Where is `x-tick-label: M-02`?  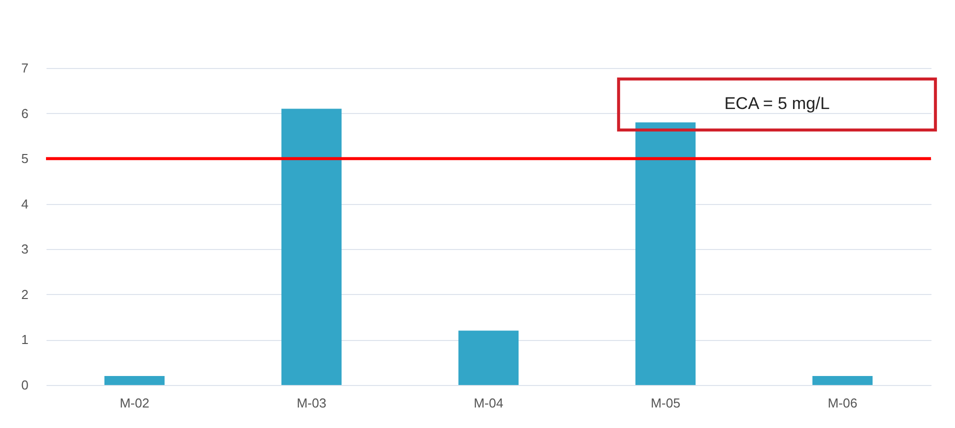
x-tick-label: M-02 is located at coordinates (135, 403).